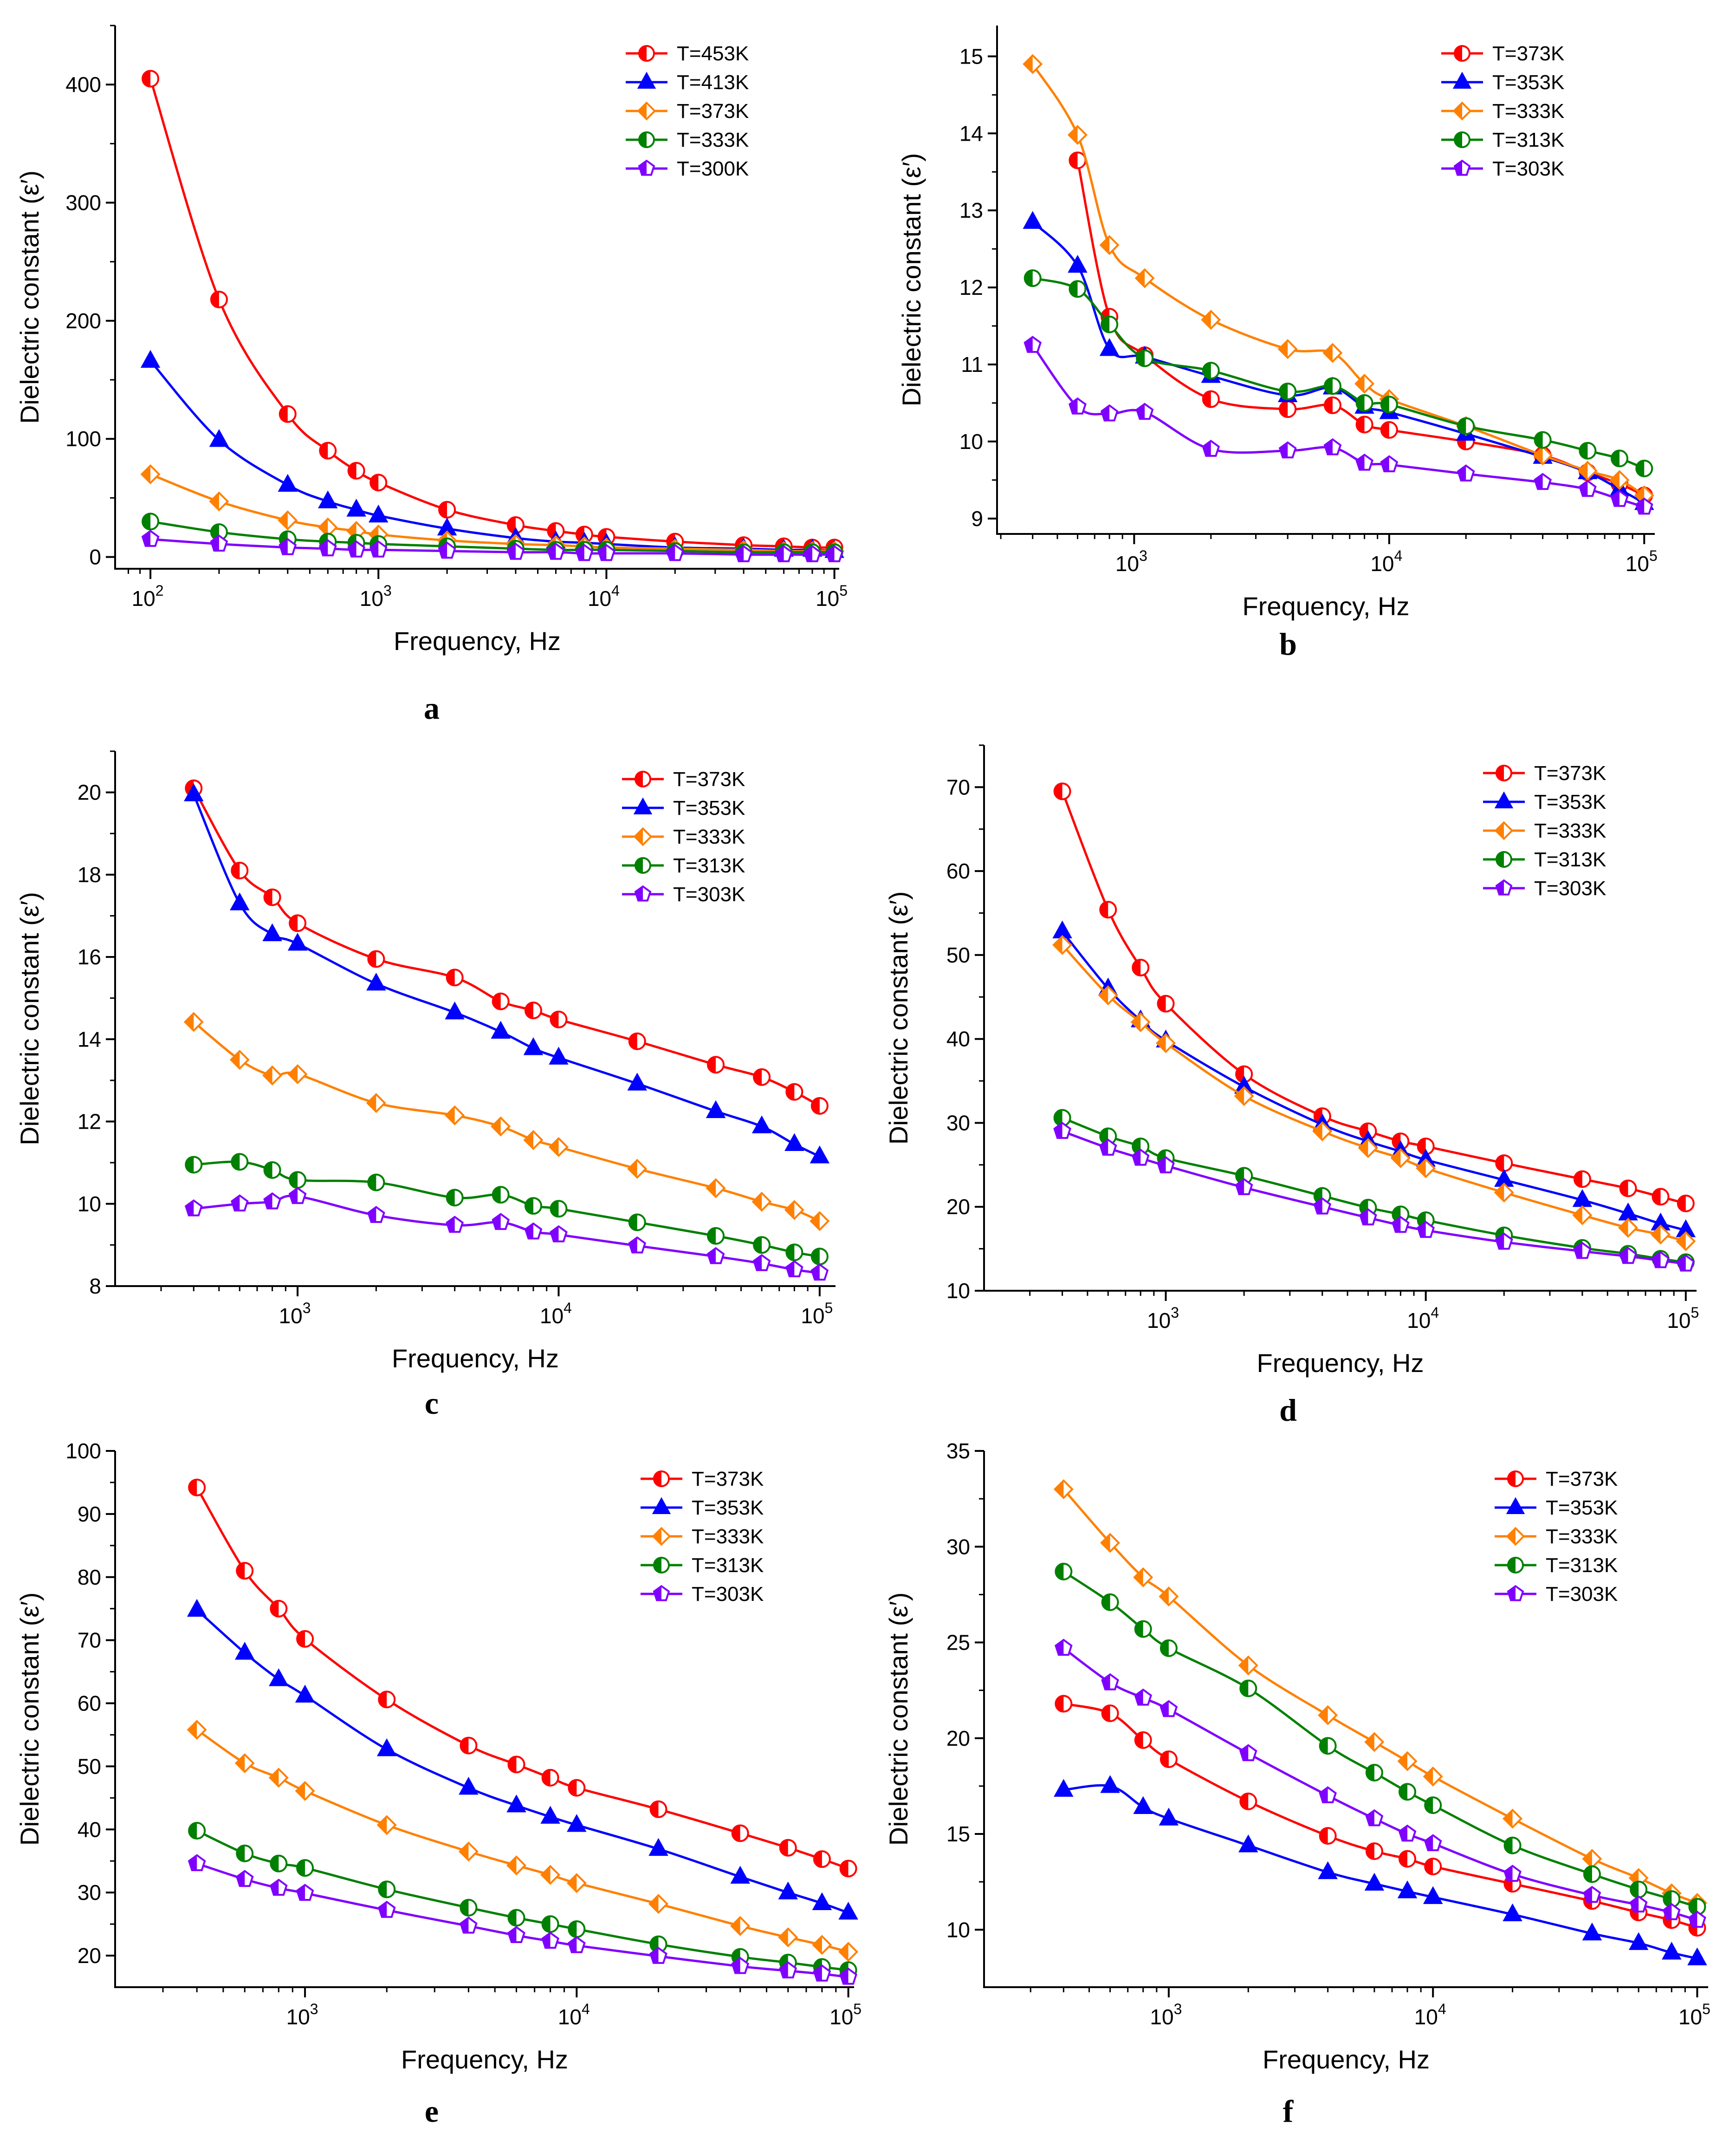 Image resolution: width=1736 pixels, height=2139 pixels. I want to click on y-tick-label: 70, so click(89, 1640).